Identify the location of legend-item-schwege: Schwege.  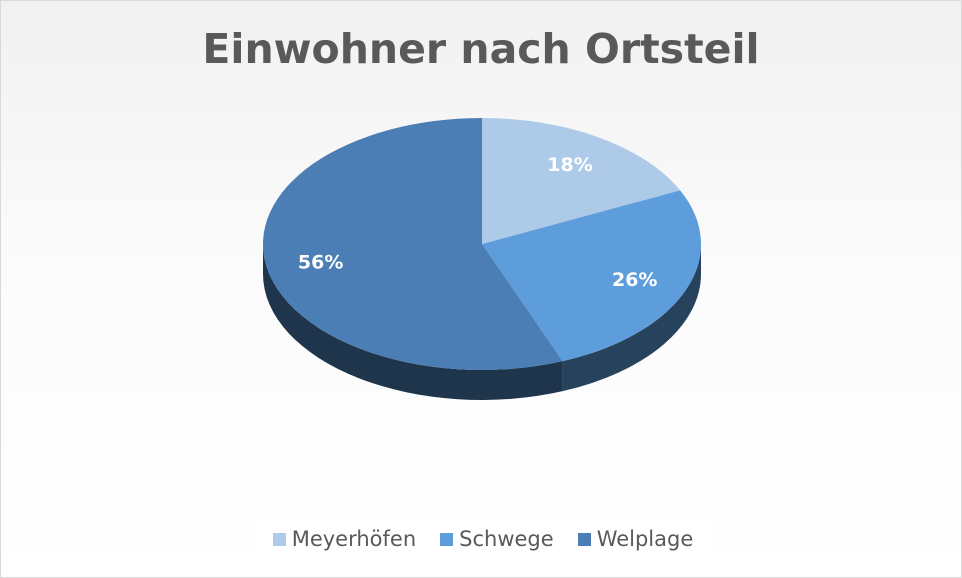
(497, 539).